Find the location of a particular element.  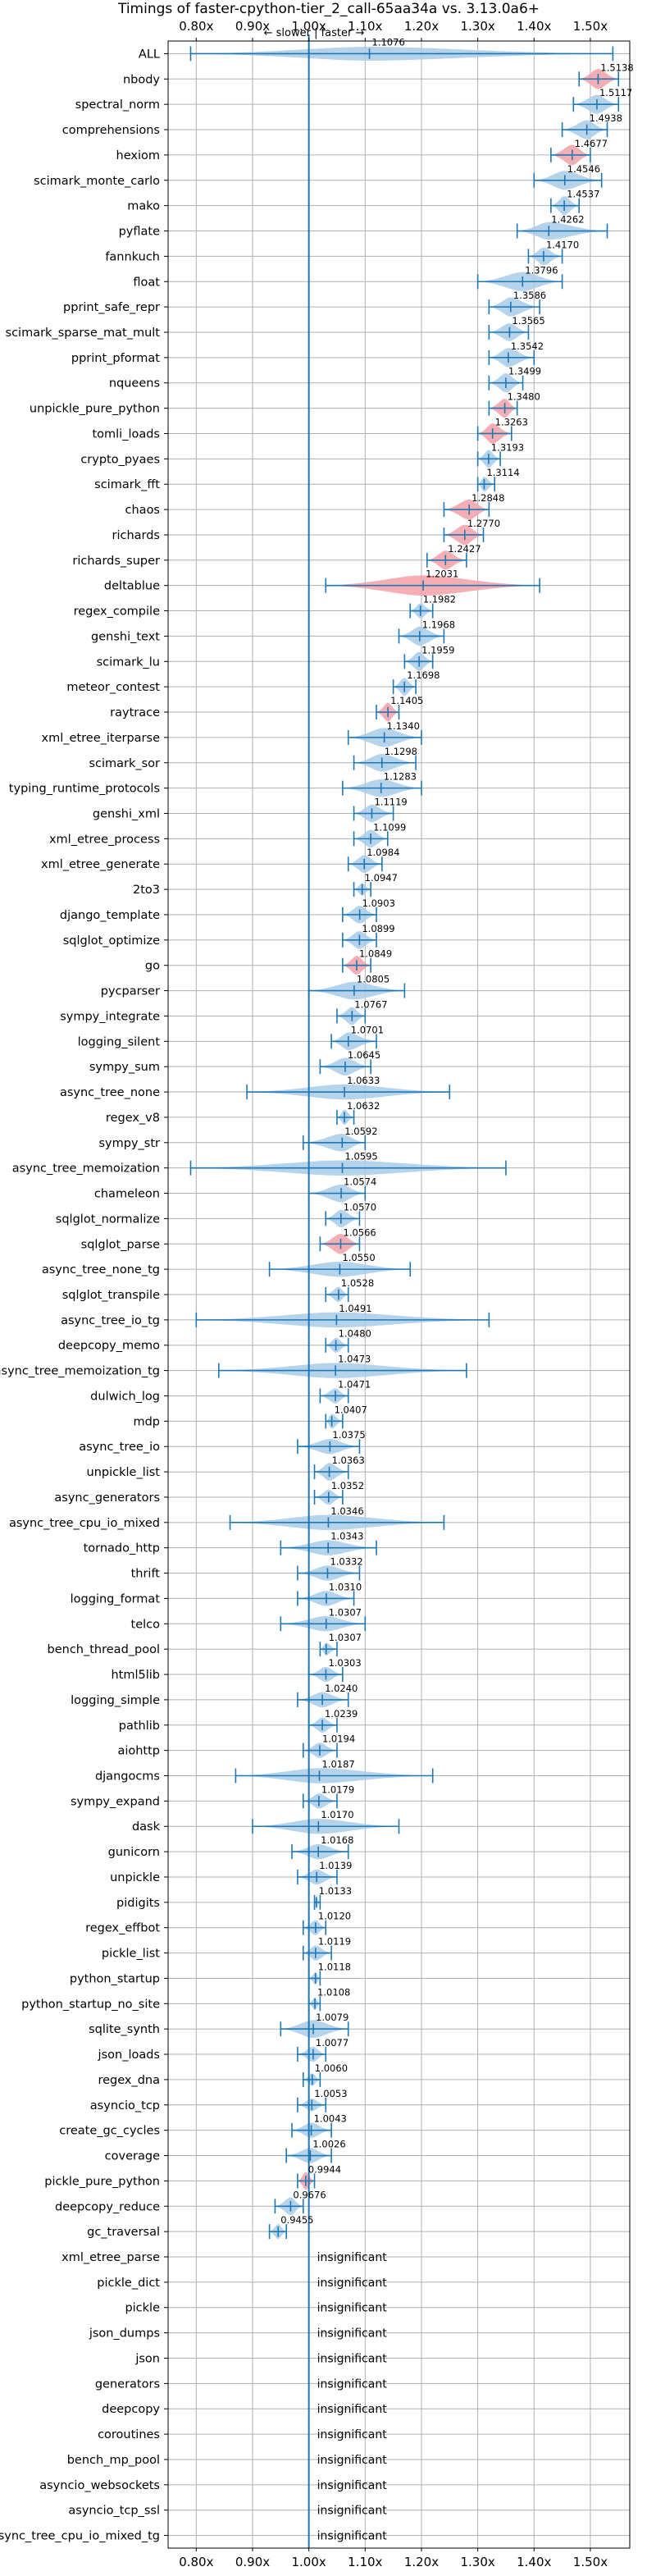

value-label-async_tree_none_tg: 1.0550 is located at coordinates (358, 1257).